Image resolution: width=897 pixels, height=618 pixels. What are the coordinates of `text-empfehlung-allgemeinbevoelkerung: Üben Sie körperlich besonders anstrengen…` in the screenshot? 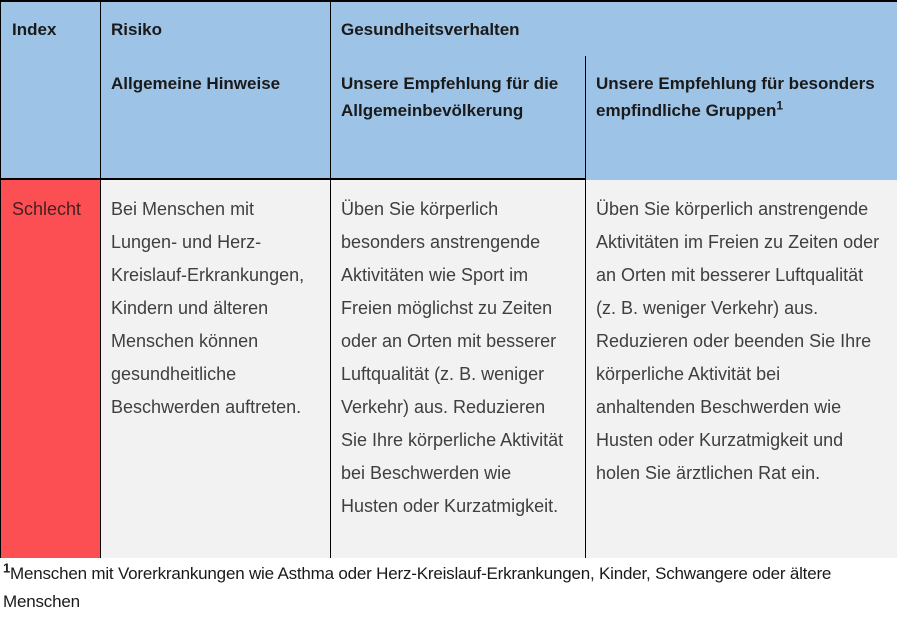 It's located at (452, 357).